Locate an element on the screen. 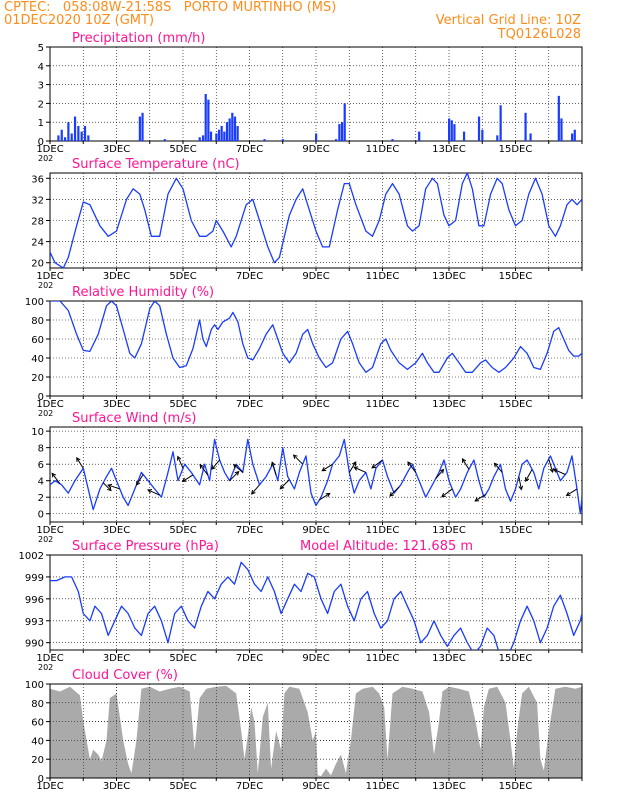 This screenshot has height=800, width=618. y-tick-label: 3 is located at coordinates (41, 86).